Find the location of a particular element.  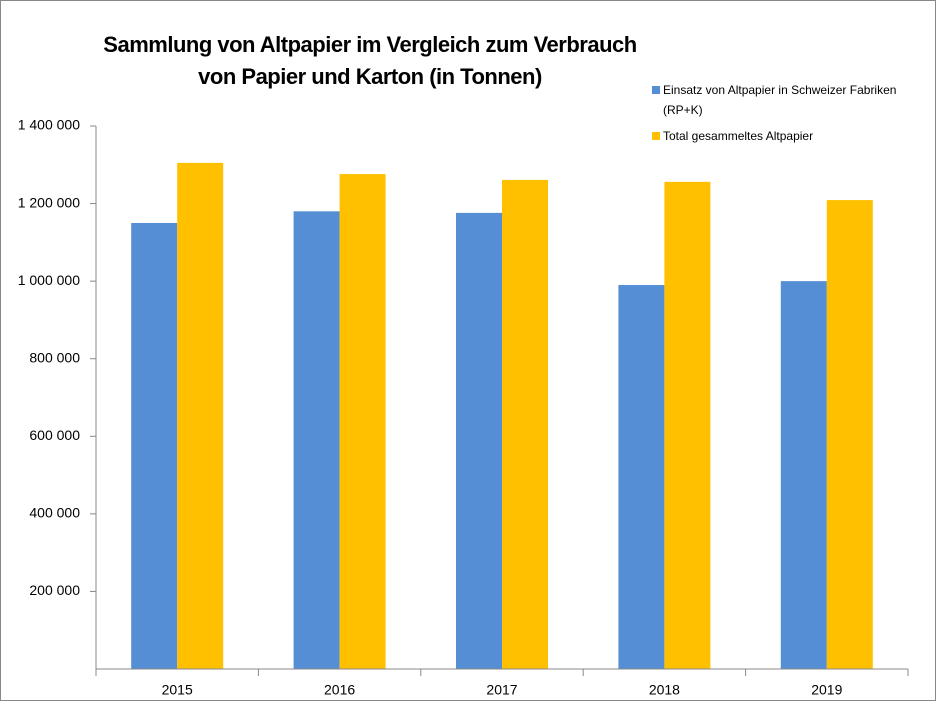

chart-title: von Papier und Karton (in Tonnen) is located at coordinates (370, 76).